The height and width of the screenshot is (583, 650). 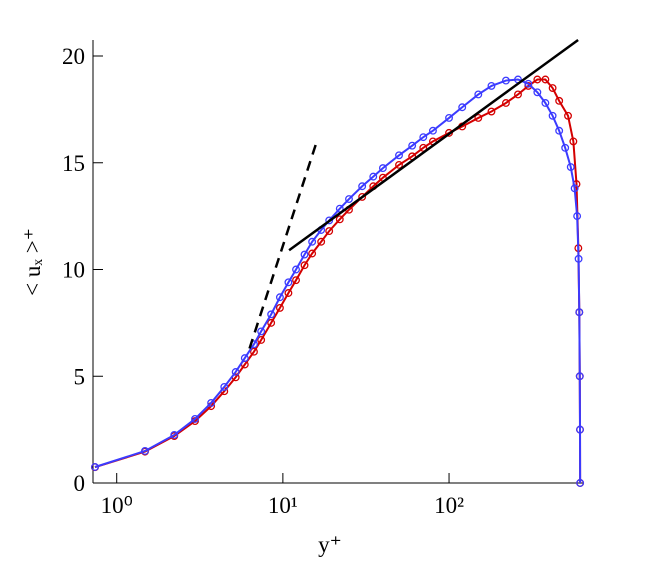 What do you see at coordinates (73, 163) in the screenshot?
I see `y-tick-label: 15` at bounding box center [73, 163].